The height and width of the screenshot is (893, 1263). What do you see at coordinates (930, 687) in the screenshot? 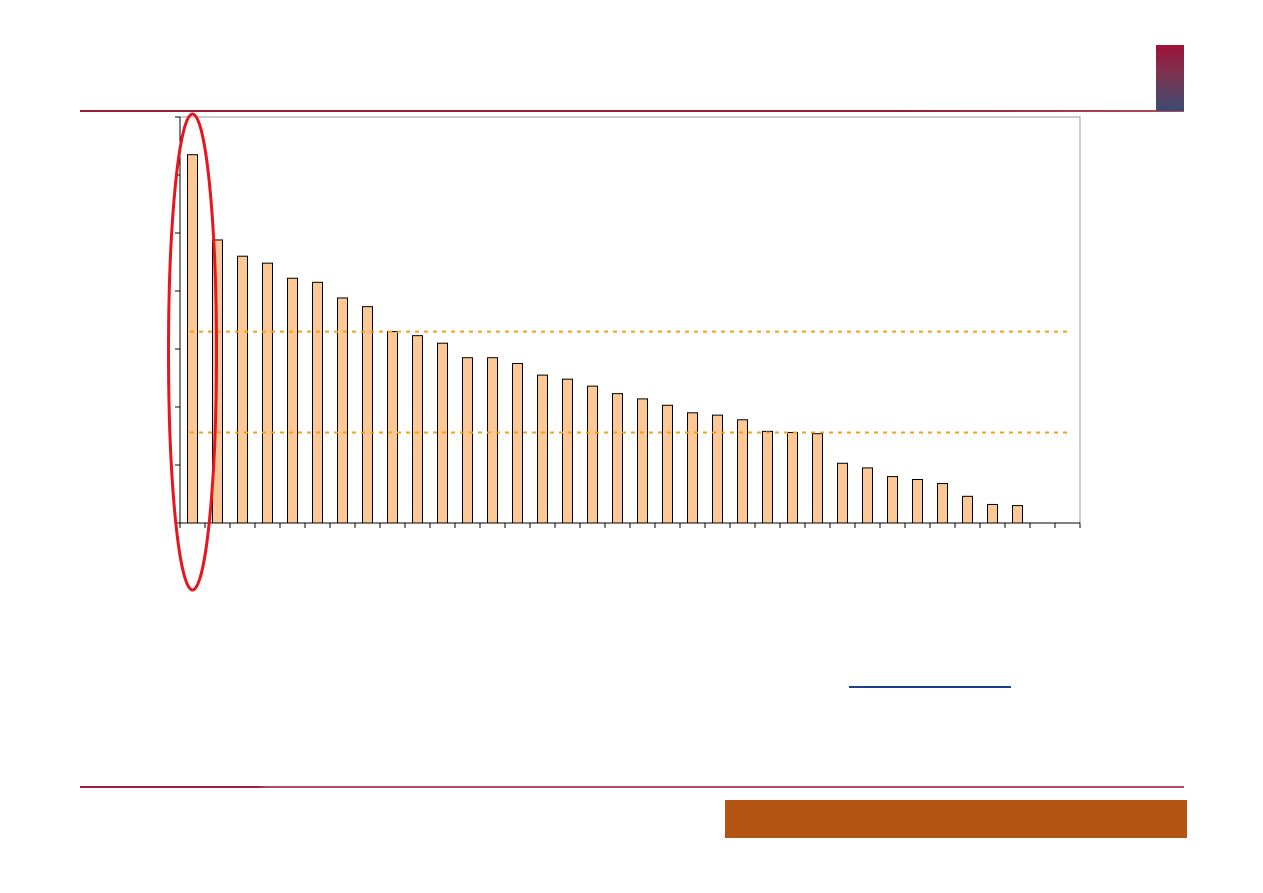
I see `link-underline` at bounding box center [930, 687].